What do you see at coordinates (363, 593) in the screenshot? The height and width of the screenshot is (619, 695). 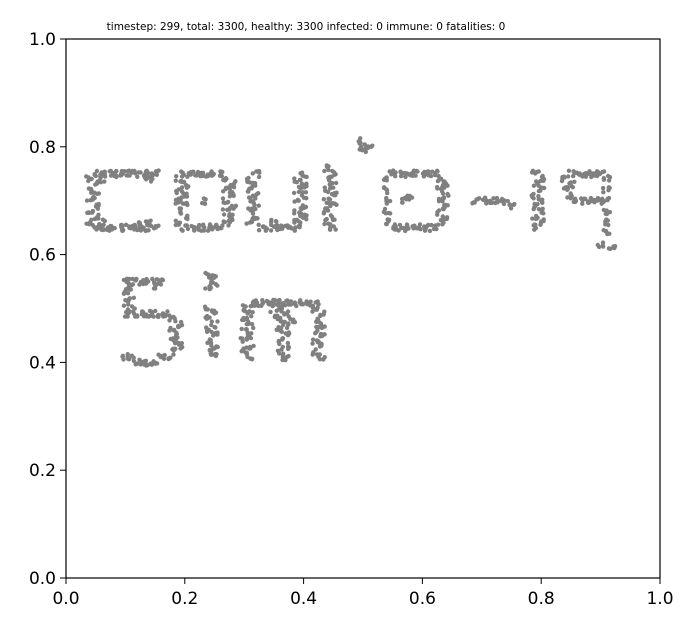 I see `x-axis: 0.0 0.2 0.4 0.6 0.8 1.0` at bounding box center [363, 593].